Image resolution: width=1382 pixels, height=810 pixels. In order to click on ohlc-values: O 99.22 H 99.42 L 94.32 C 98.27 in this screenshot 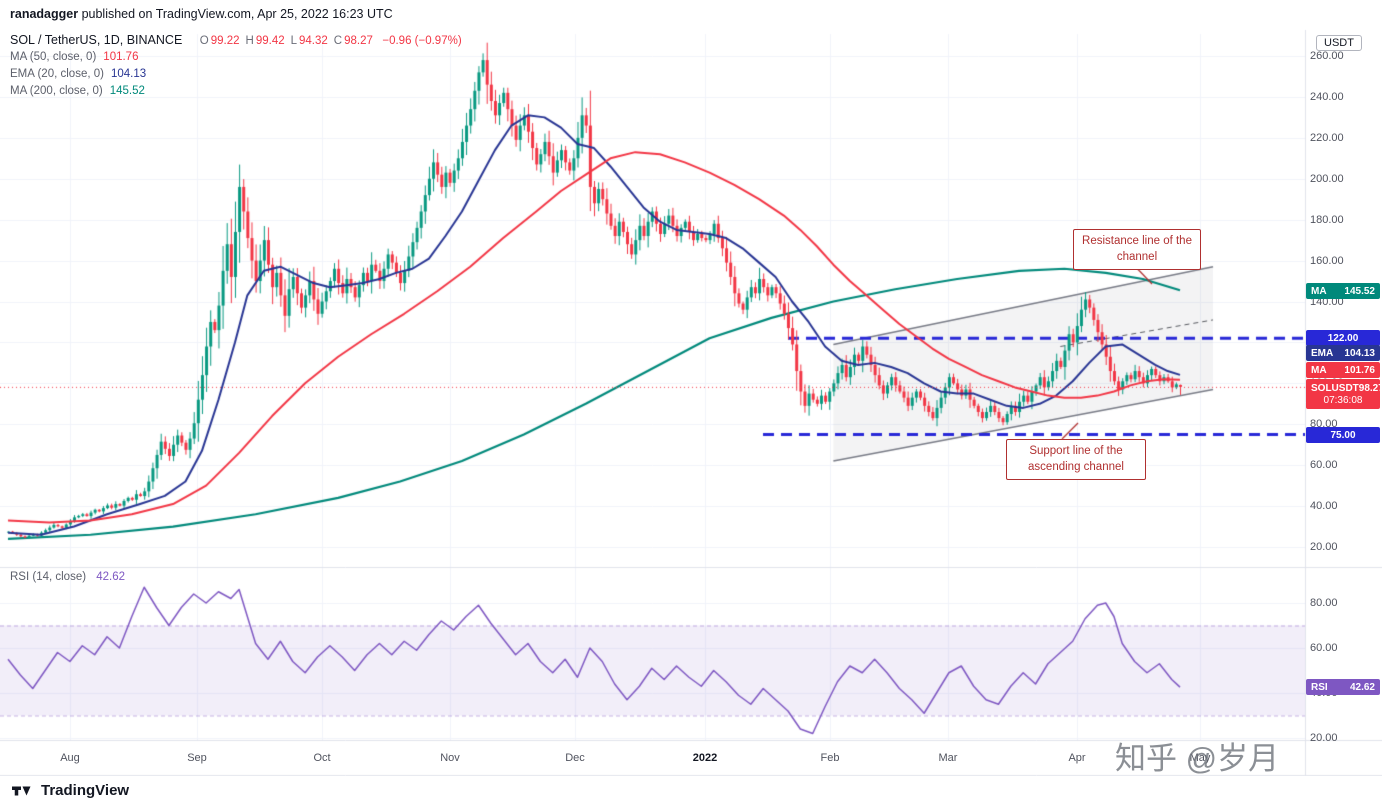, I will do `click(283, 40)`.